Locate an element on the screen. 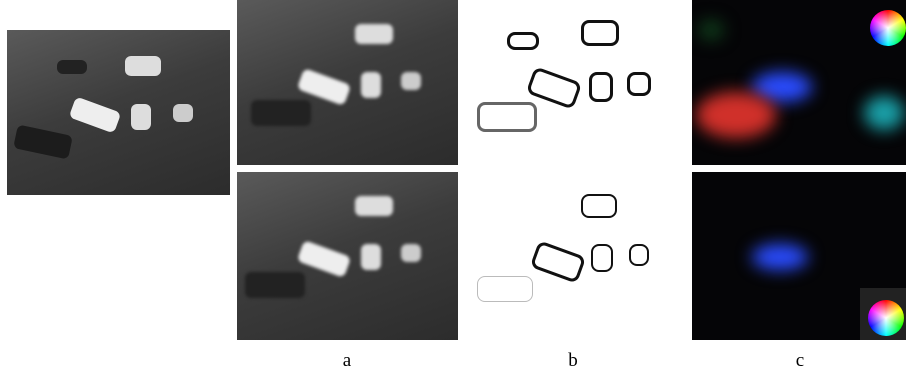 This screenshot has width=906, height=379. input-frame is located at coordinates (118, 112).